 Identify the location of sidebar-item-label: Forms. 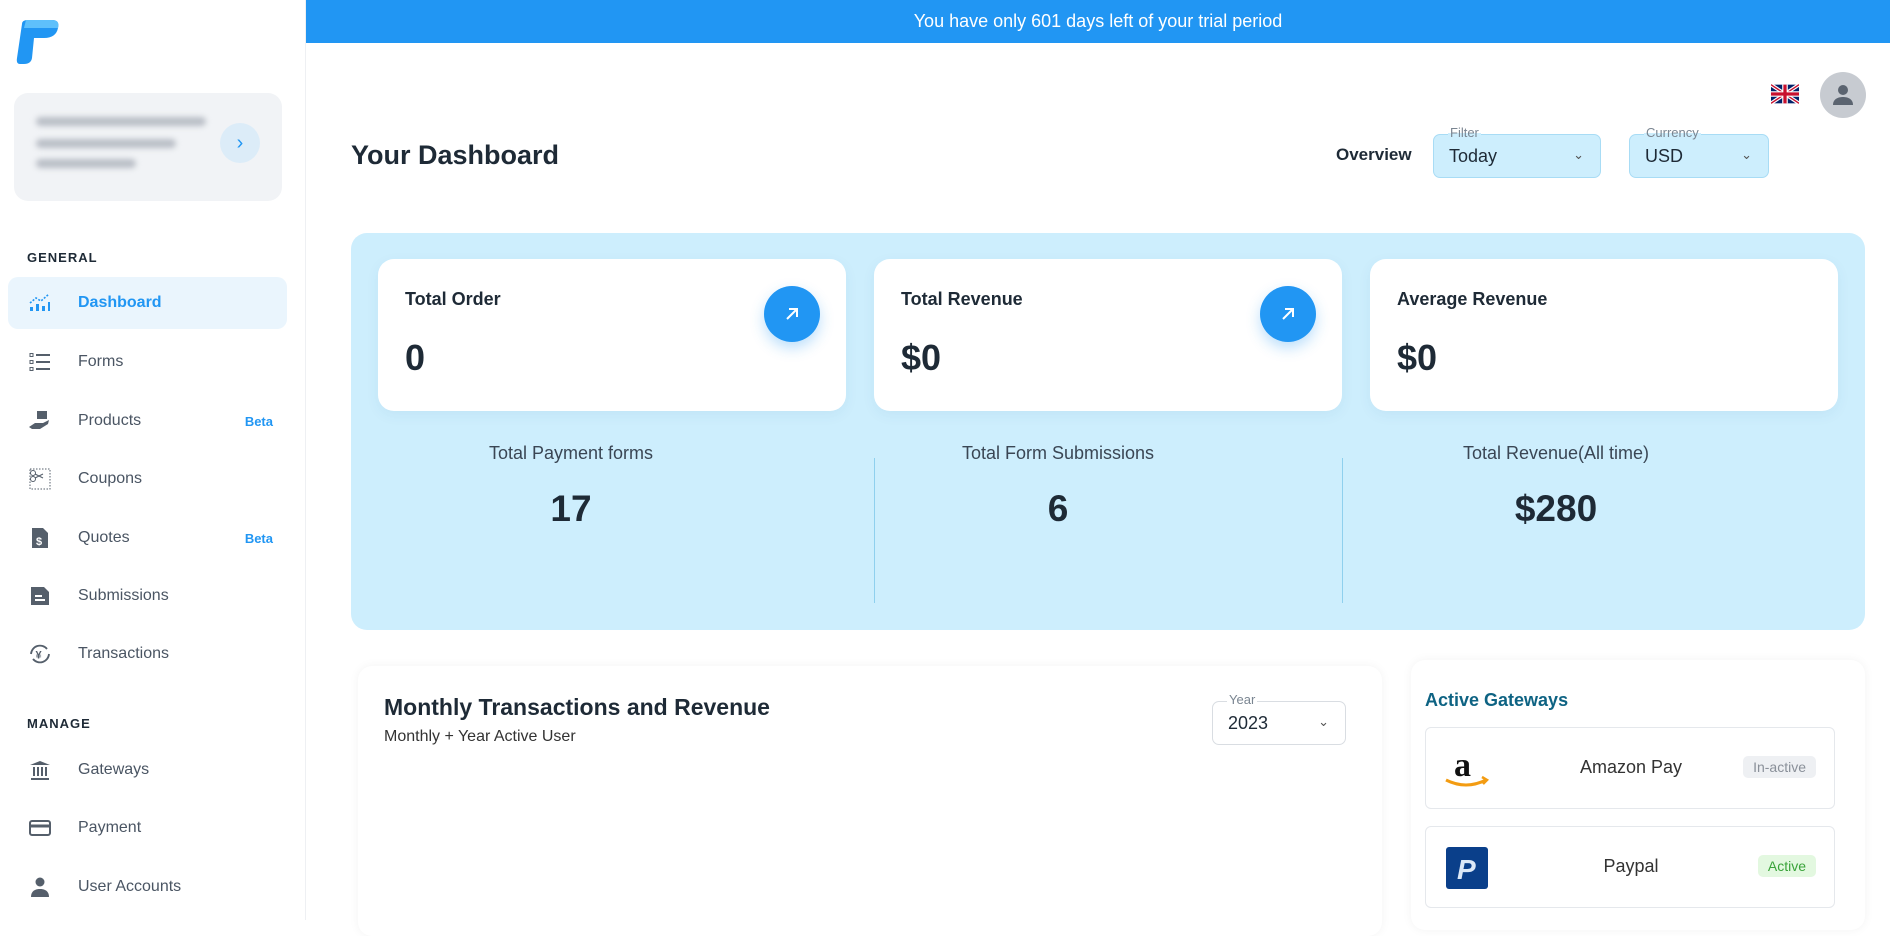
(101, 361).